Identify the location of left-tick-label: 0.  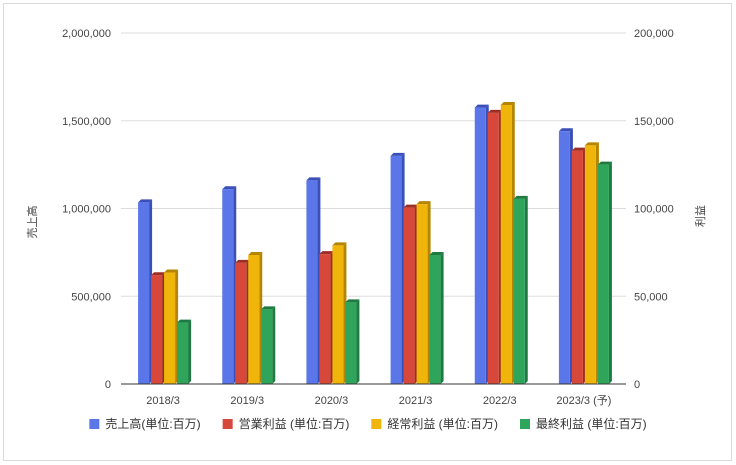
(108, 385).